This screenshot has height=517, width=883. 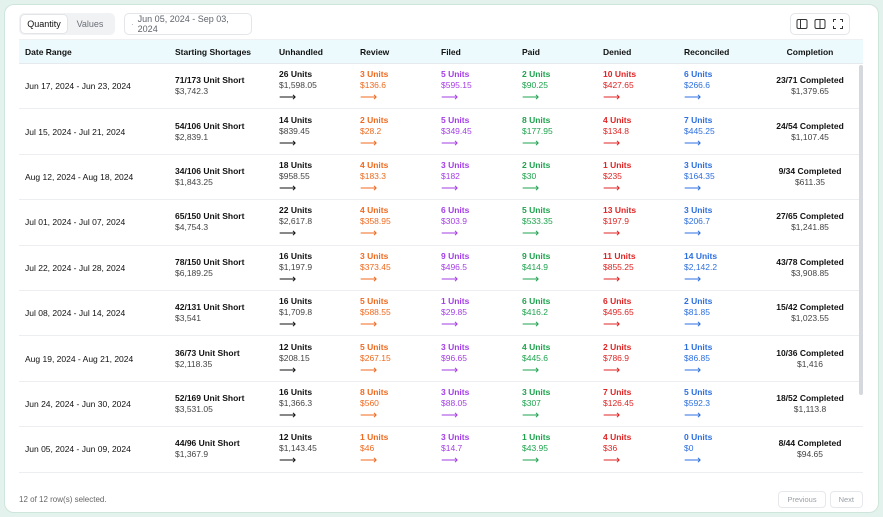 I want to click on header-starting-shortages: Starting Shortages, so click(x=213, y=51).